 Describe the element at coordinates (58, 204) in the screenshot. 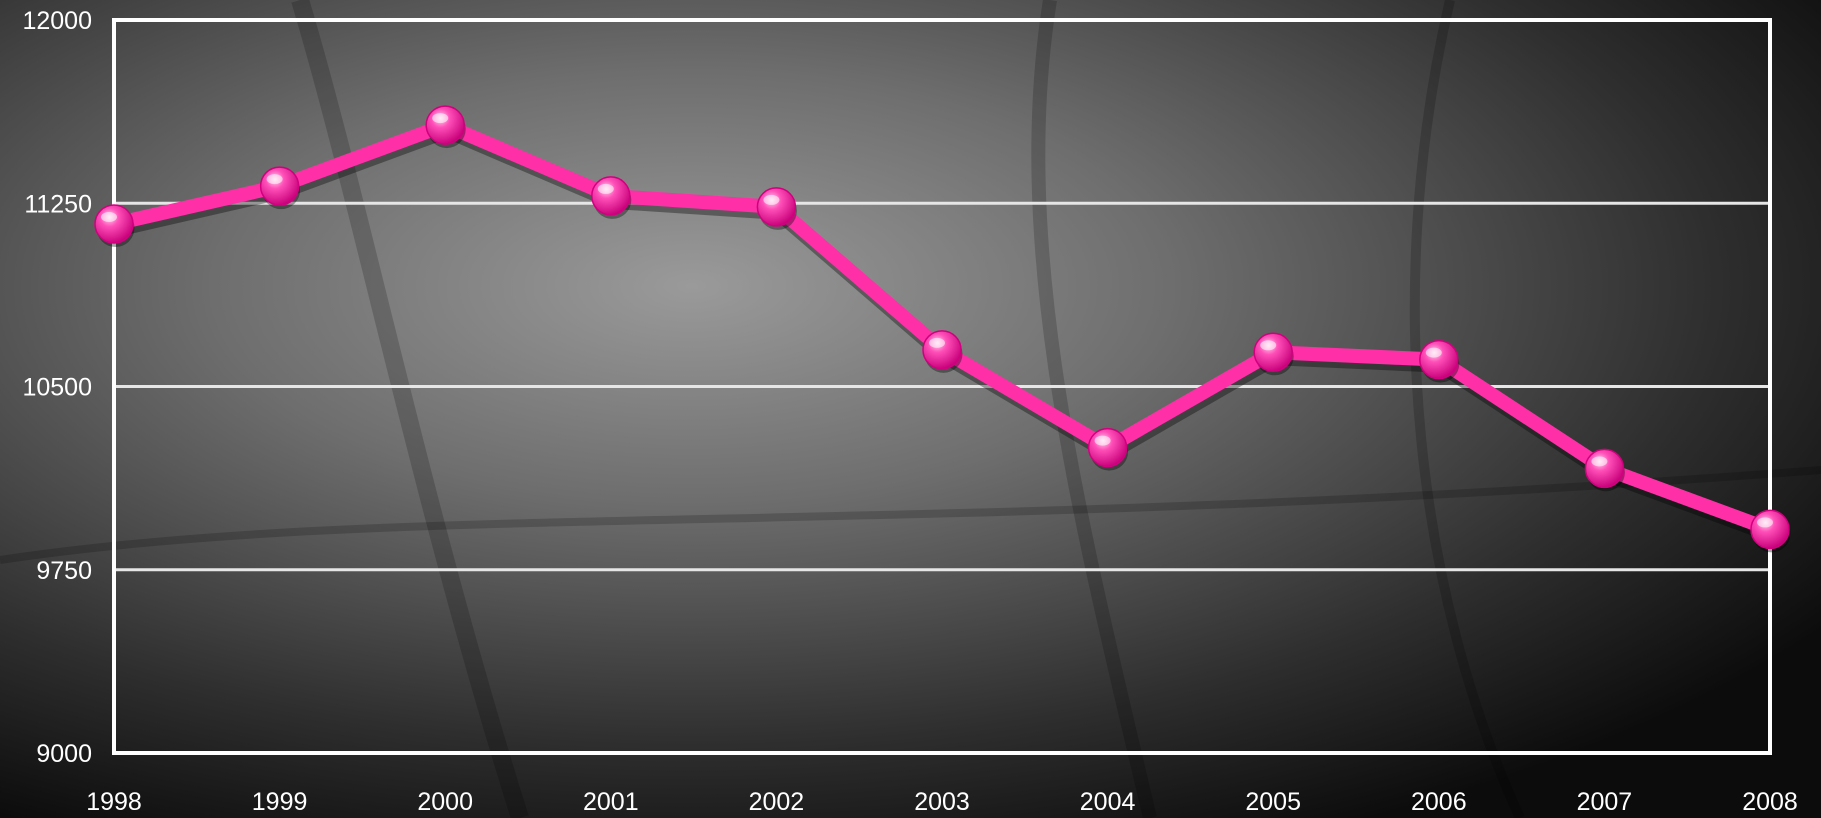

I see `y-tick-label: 11250` at that location.